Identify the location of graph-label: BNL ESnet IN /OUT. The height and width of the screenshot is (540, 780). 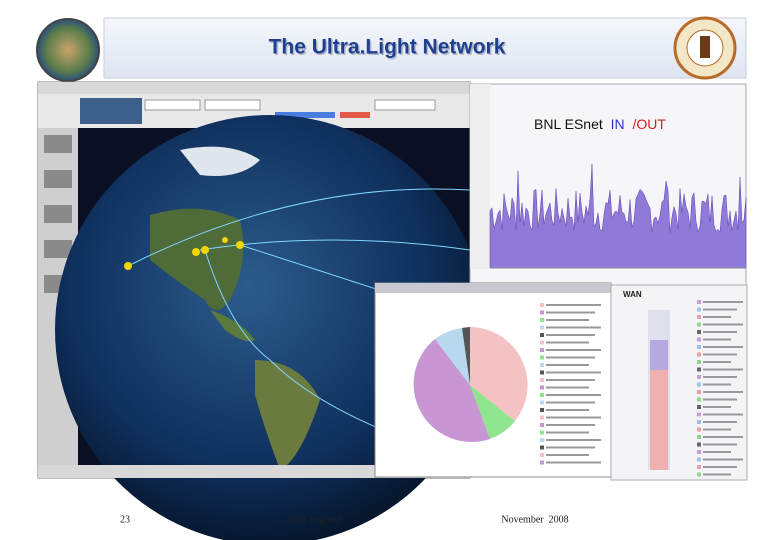
(600, 124).